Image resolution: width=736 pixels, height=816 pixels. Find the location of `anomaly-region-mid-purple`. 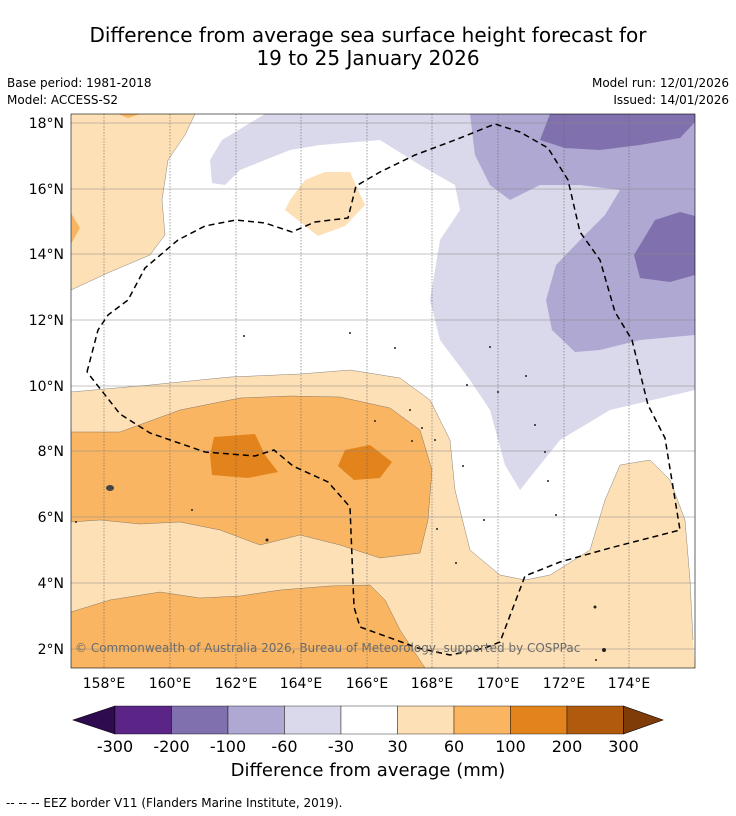

anomaly-region-mid-purple is located at coordinates (582, 233).